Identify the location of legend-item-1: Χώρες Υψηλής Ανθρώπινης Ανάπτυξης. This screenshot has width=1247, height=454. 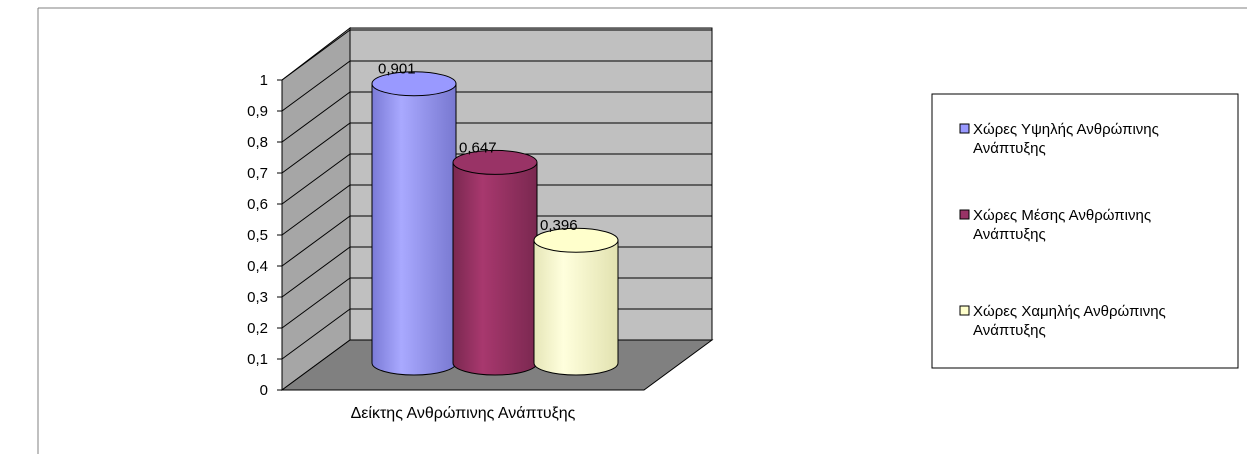
(1059, 139).